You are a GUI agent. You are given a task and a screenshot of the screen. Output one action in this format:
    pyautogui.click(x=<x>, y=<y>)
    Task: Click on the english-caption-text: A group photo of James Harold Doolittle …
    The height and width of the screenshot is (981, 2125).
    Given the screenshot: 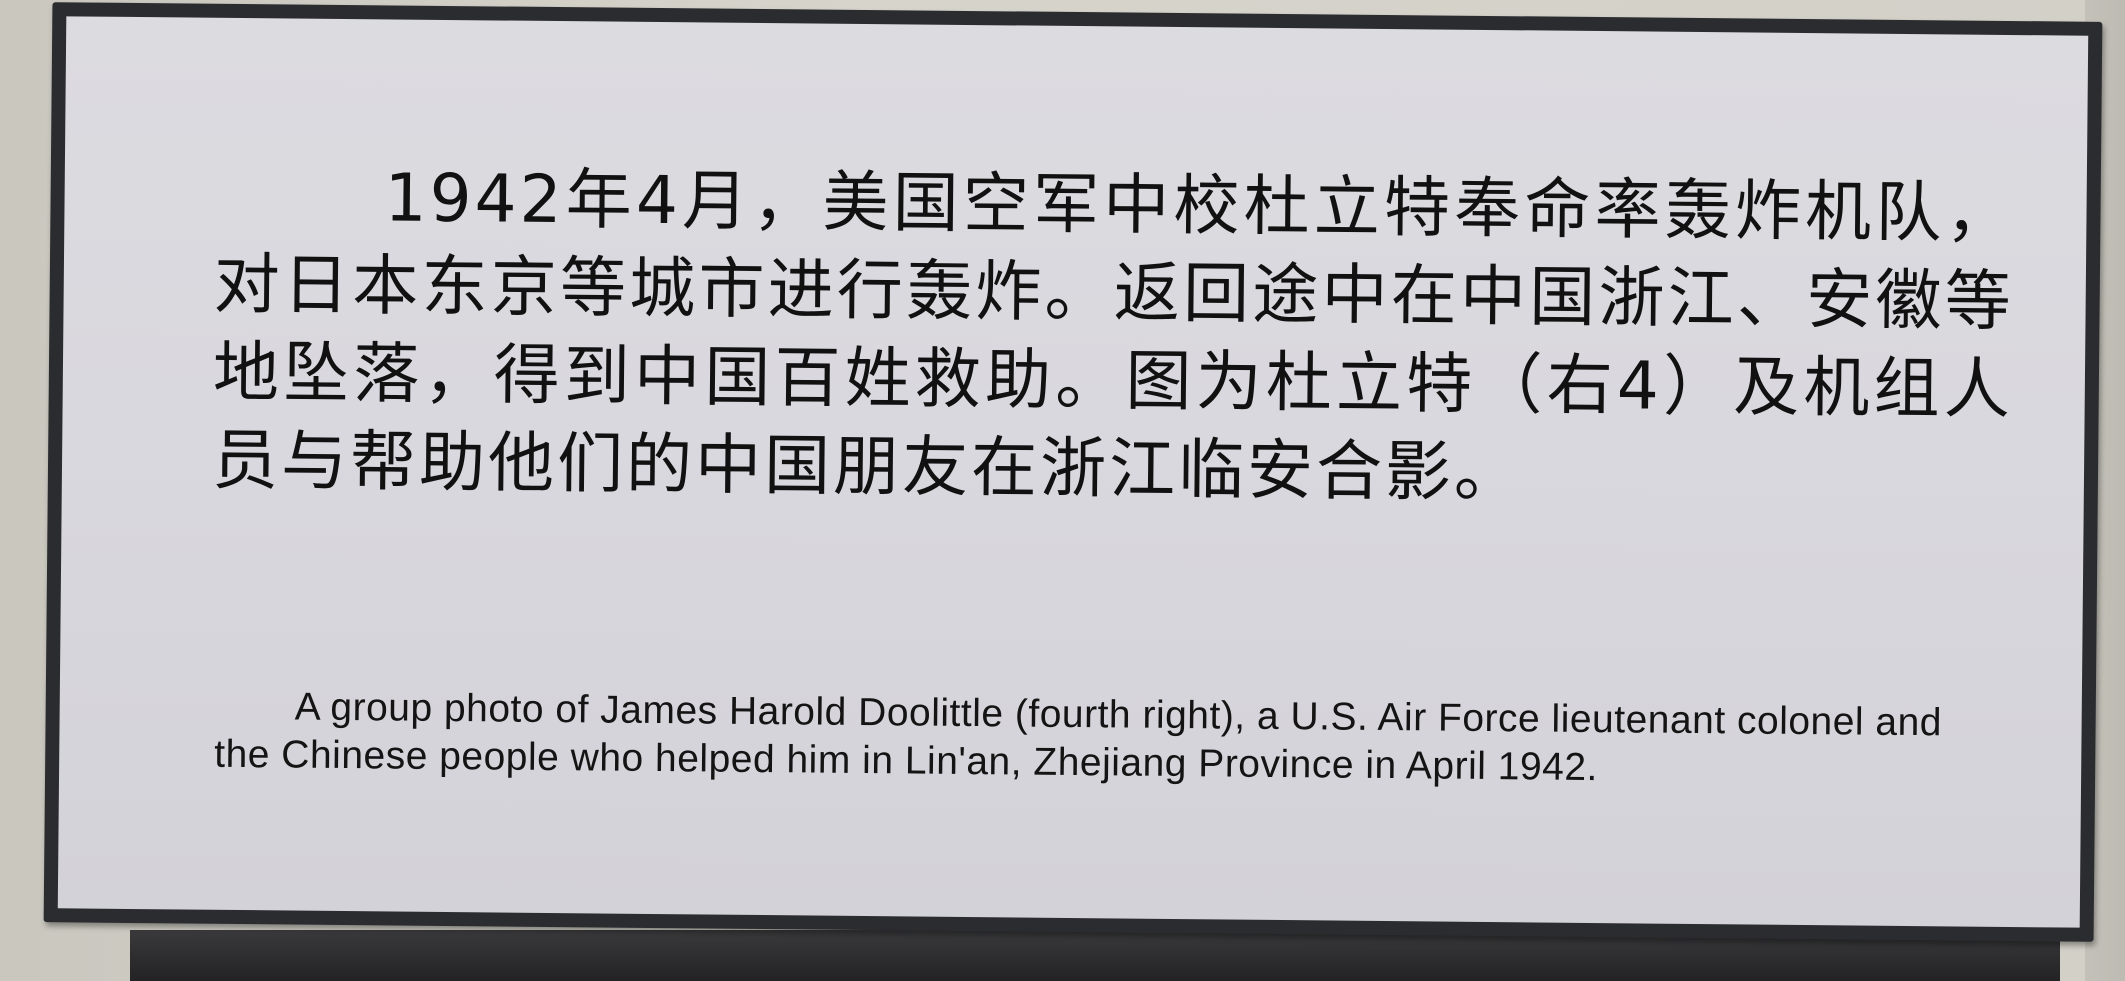 What is the action you would take?
    pyautogui.click(x=1078, y=737)
    